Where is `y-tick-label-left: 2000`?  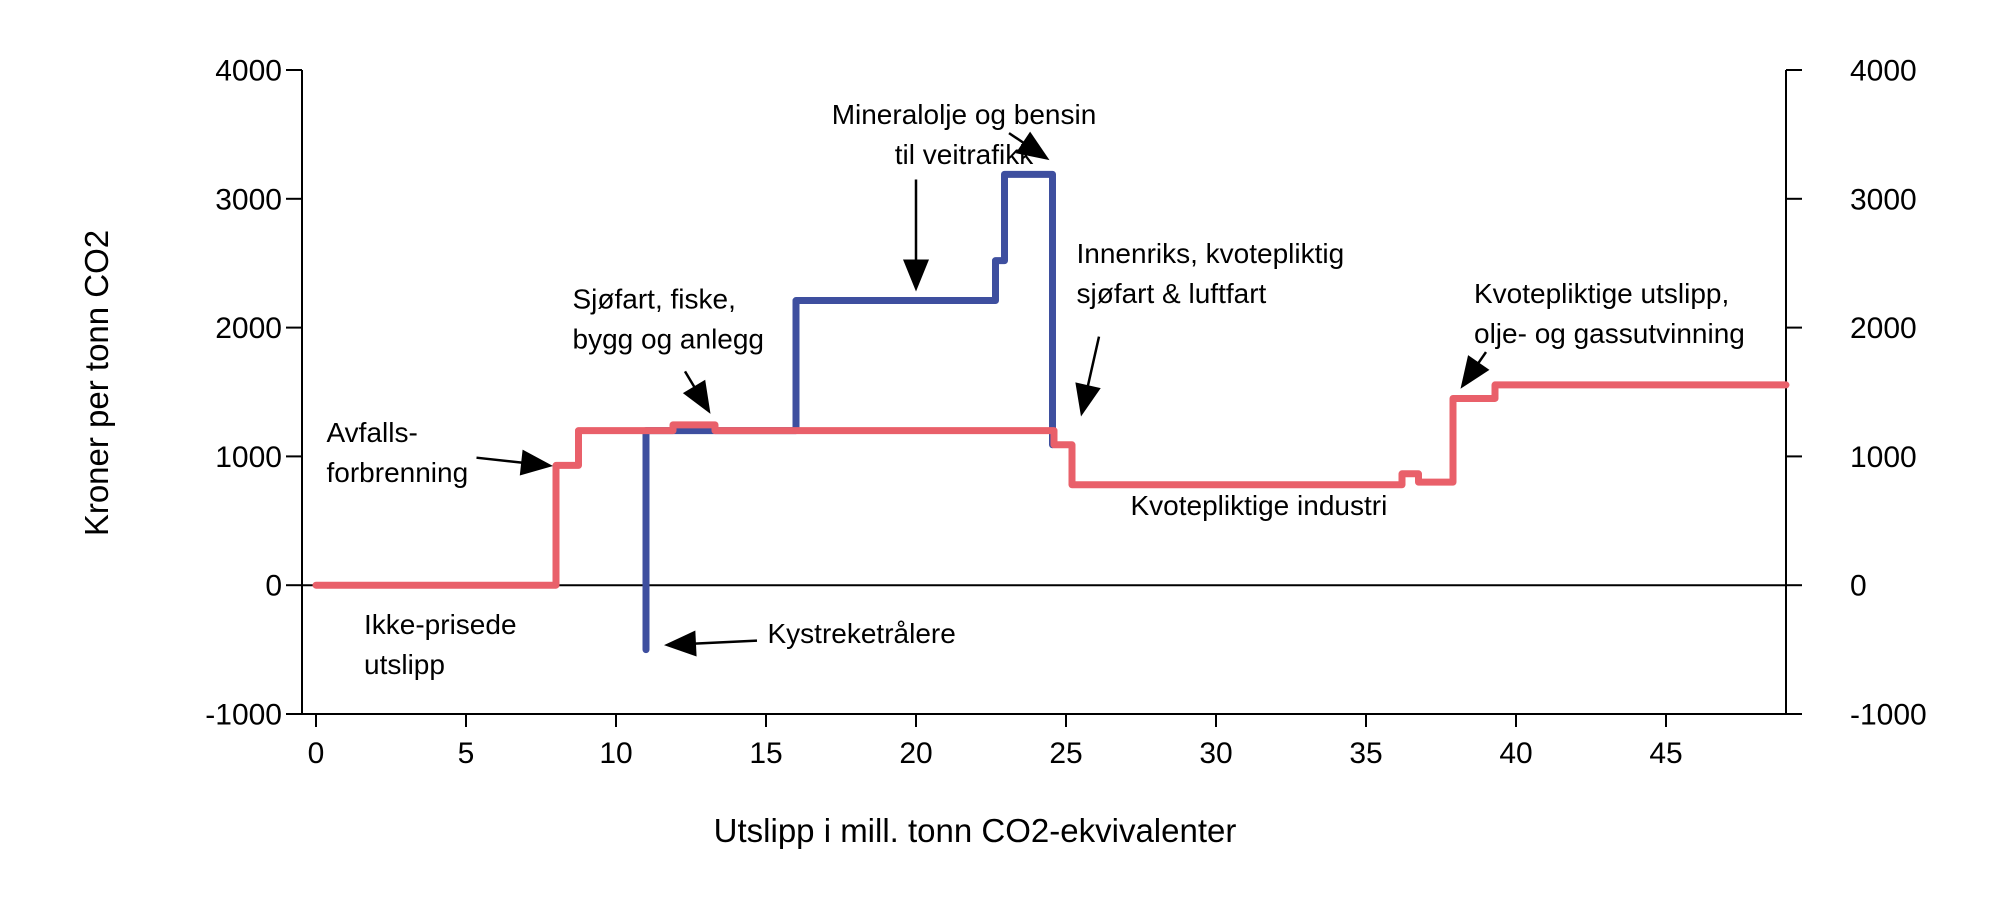
y-tick-label-left: 2000 is located at coordinates (248, 328).